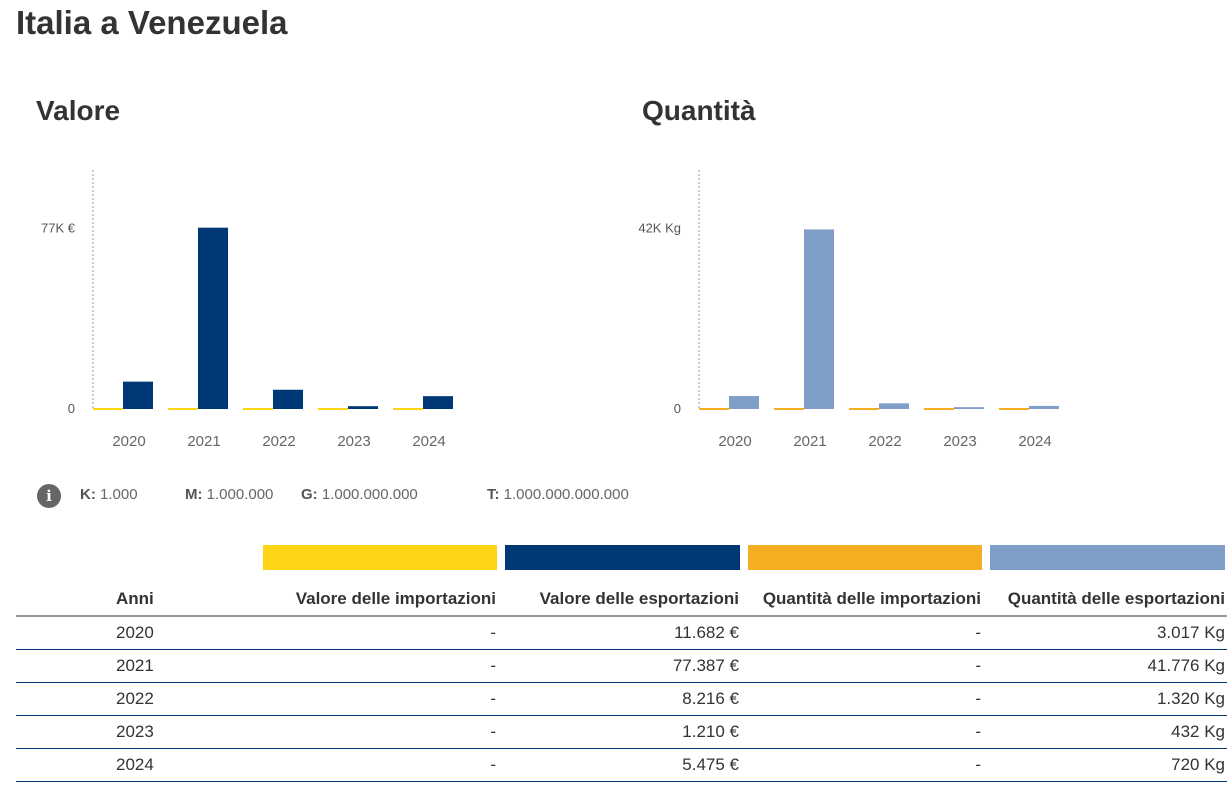 This screenshot has width=1232, height=791. What do you see at coordinates (116, 699) in the screenshot?
I see `table-cell: 2022` at bounding box center [116, 699].